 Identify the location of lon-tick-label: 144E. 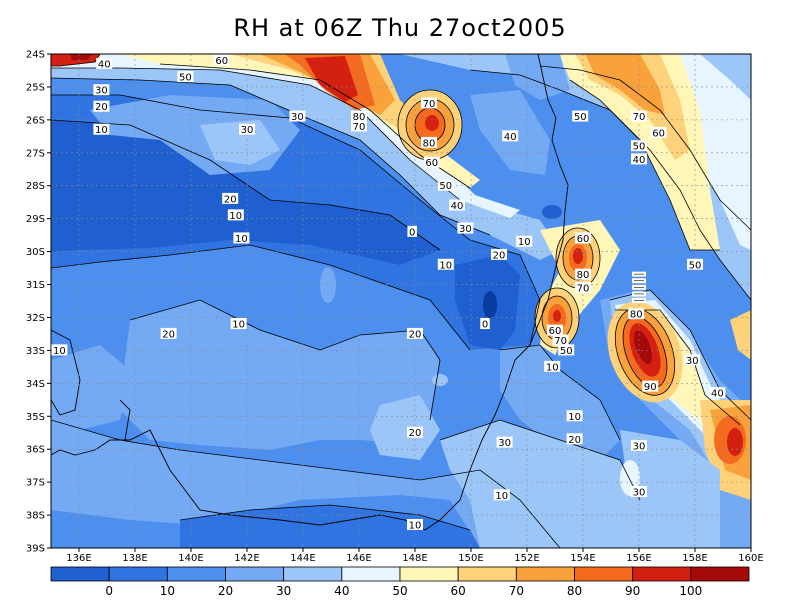
(302, 558).